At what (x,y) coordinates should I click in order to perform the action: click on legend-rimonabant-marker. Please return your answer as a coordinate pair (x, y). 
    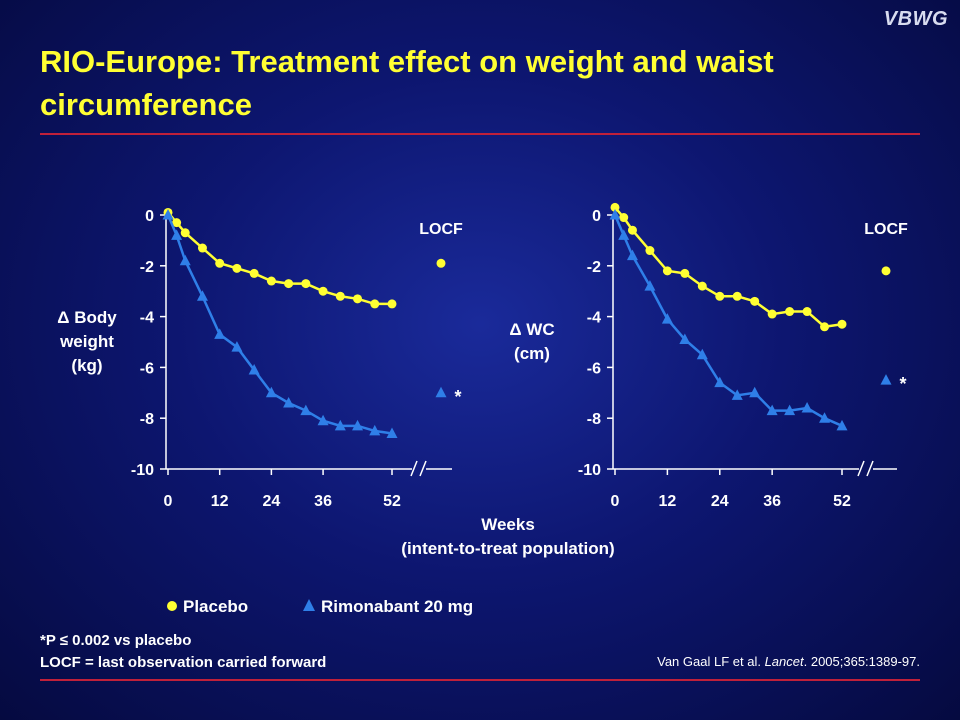
    Looking at the image, I should click on (309, 605).